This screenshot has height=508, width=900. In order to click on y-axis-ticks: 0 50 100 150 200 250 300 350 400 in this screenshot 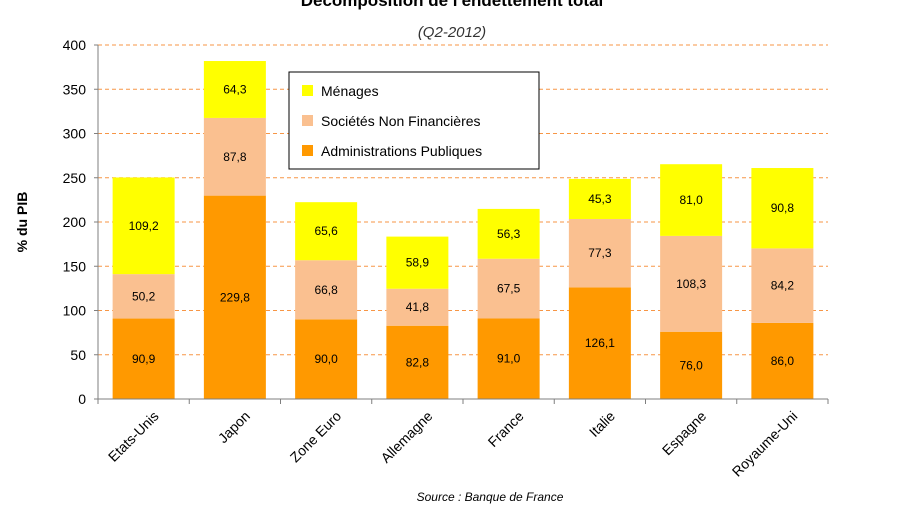, I will do `click(75, 222)`.